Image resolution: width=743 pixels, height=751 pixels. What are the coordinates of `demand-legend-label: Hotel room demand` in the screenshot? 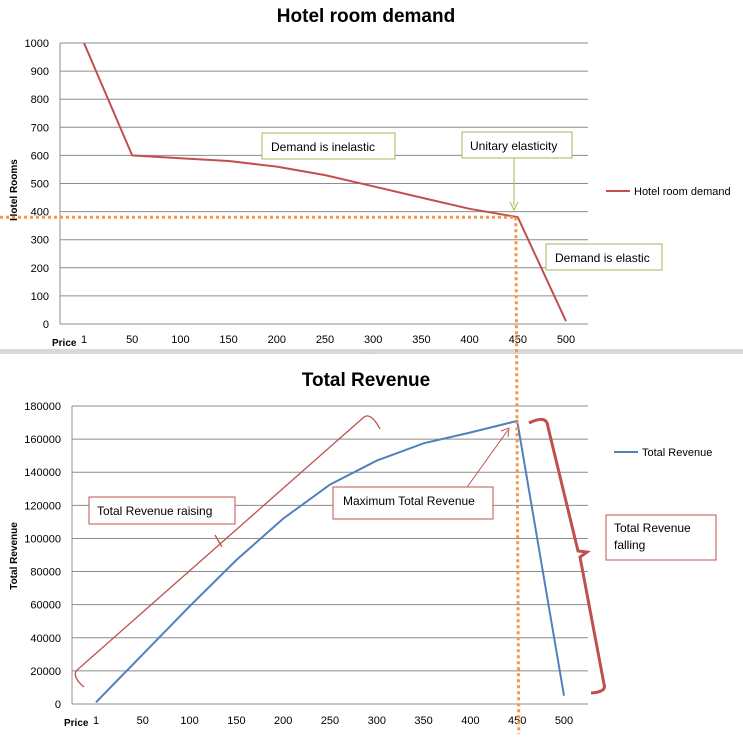 It's located at (682, 192).